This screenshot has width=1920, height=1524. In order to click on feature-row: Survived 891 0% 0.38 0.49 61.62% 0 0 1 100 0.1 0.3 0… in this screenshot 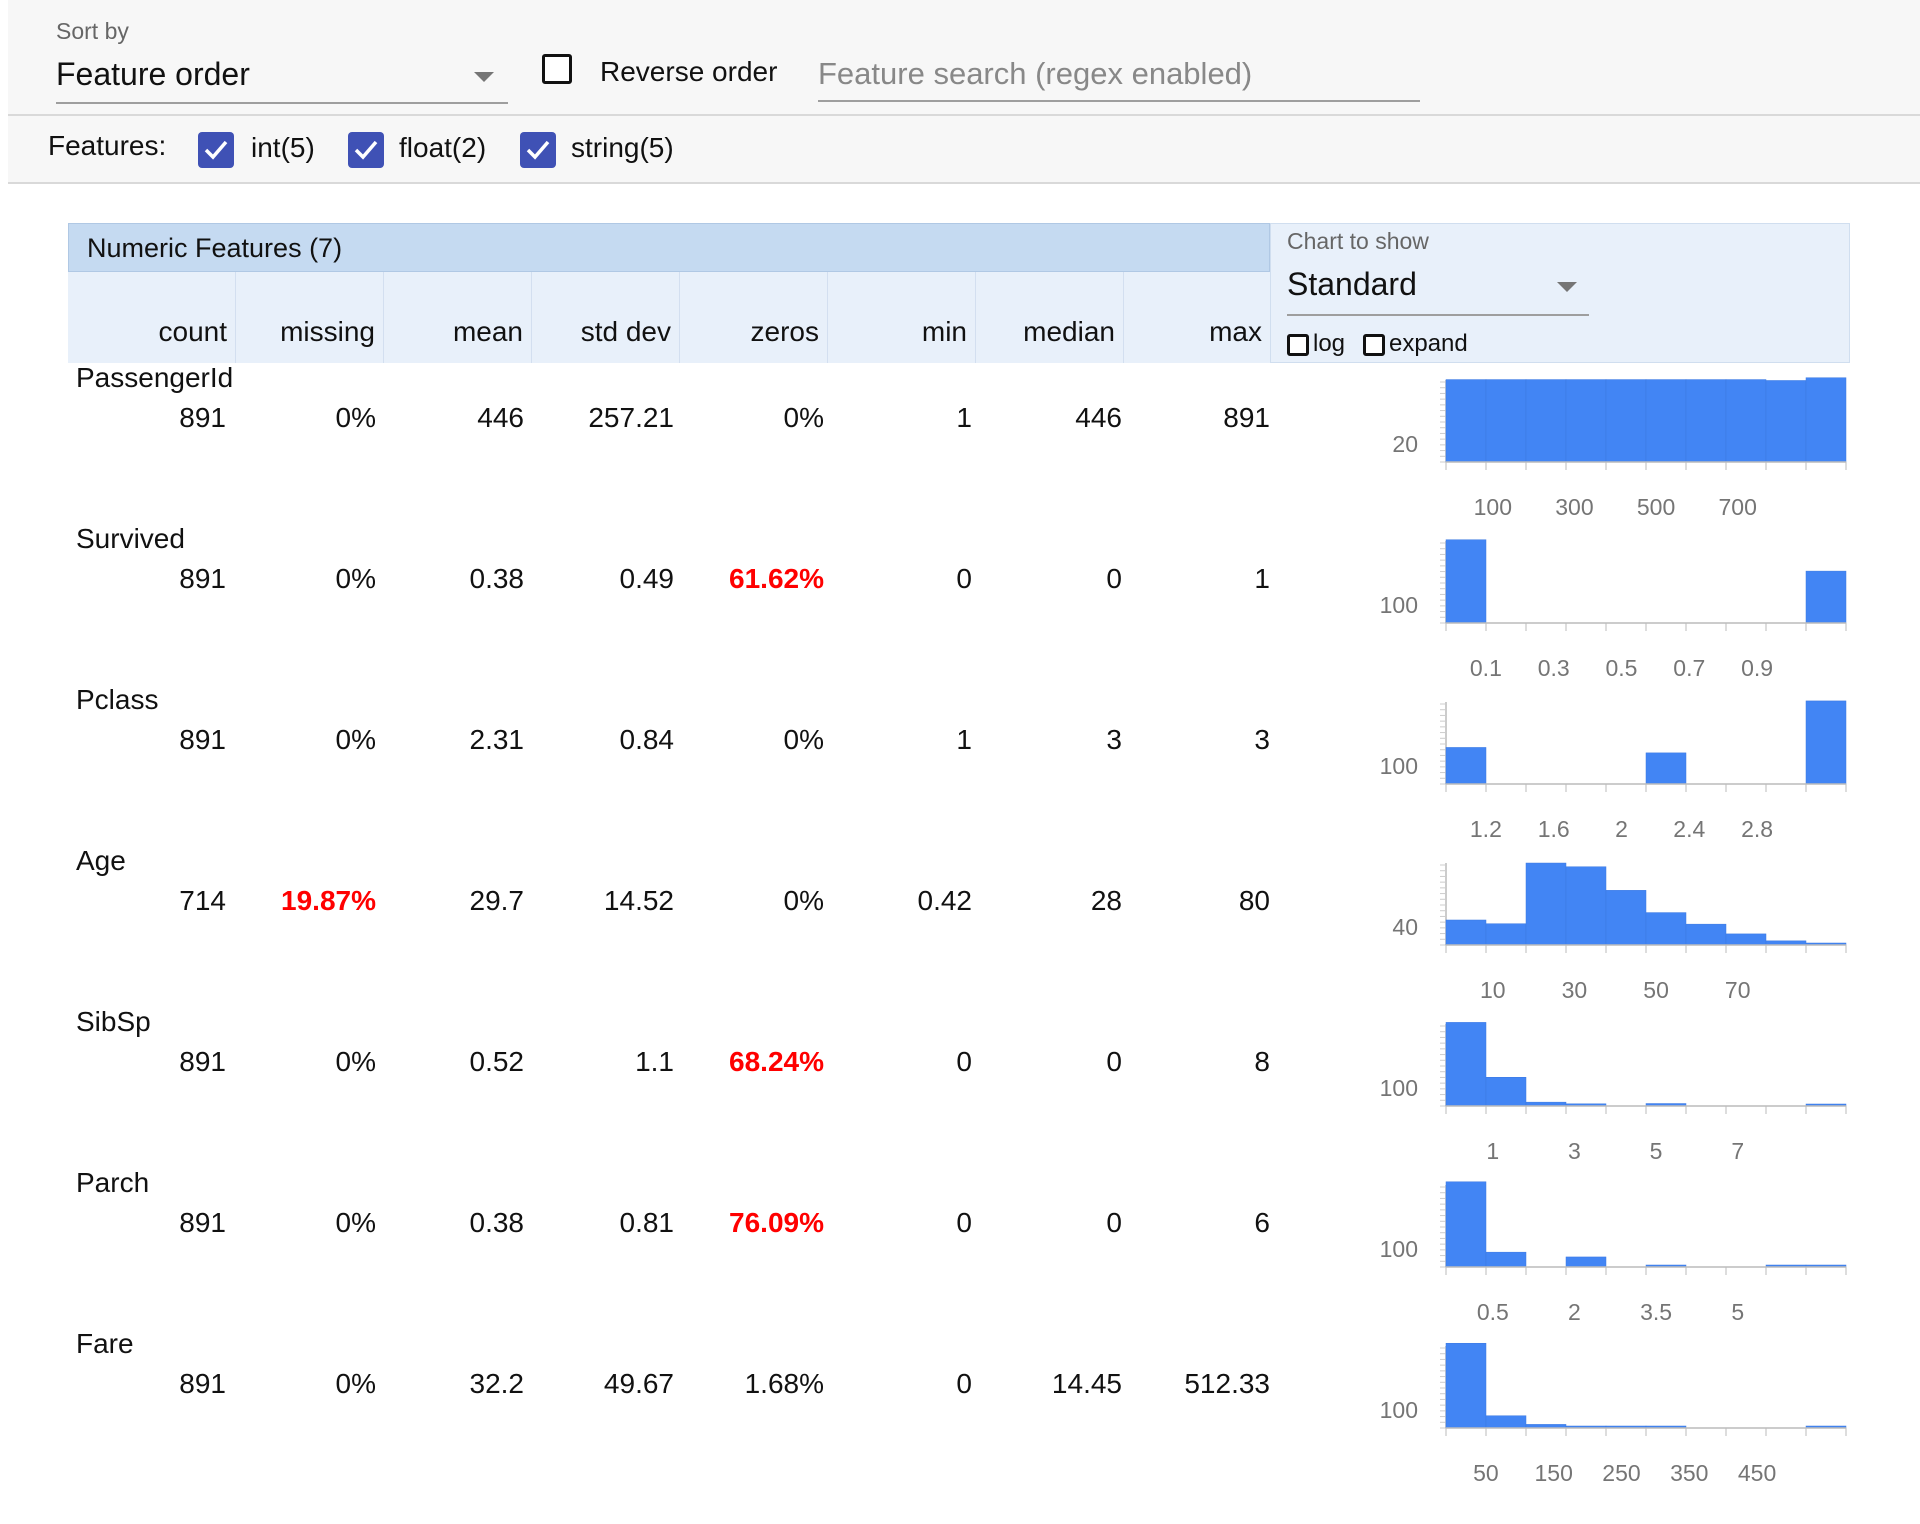, I will do `click(961, 603)`.